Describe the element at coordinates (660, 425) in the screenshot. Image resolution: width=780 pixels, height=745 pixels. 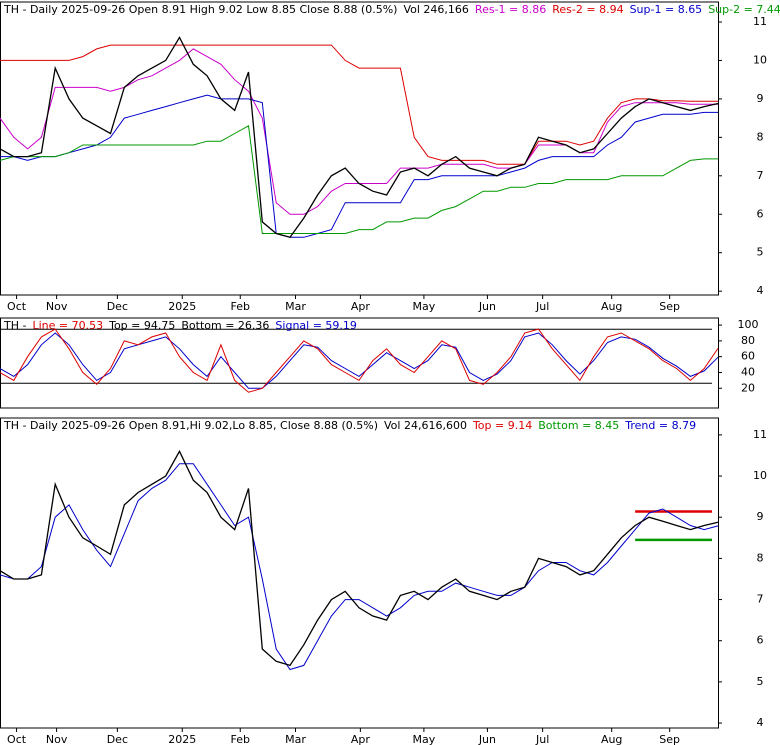
I see `header-item: Trend = 8.79` at that location.